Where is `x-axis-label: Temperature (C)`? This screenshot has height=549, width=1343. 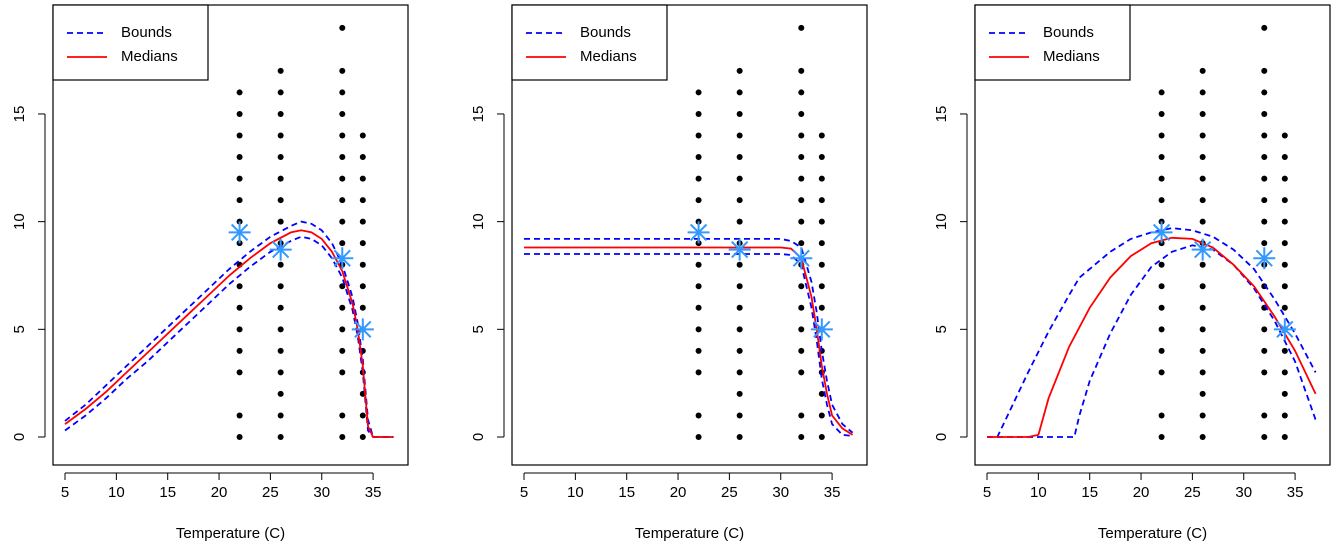
x-axis-label: Temperature (C) is located at coordinates (689, 533).